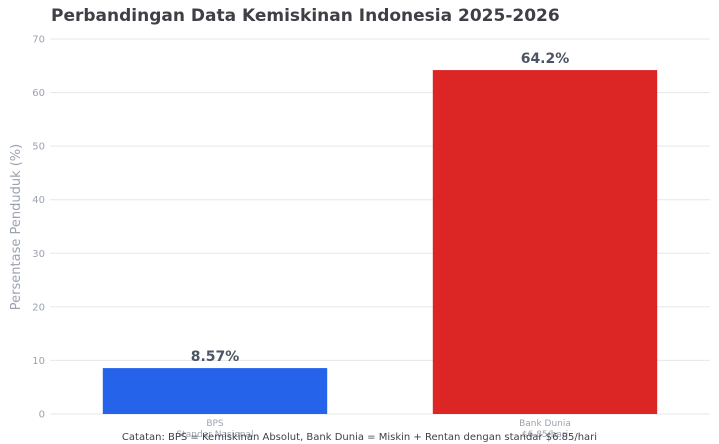  Describe the element at coordinates (215, 357) in the screenshot. I see `data-label: 8.57%` at that location.